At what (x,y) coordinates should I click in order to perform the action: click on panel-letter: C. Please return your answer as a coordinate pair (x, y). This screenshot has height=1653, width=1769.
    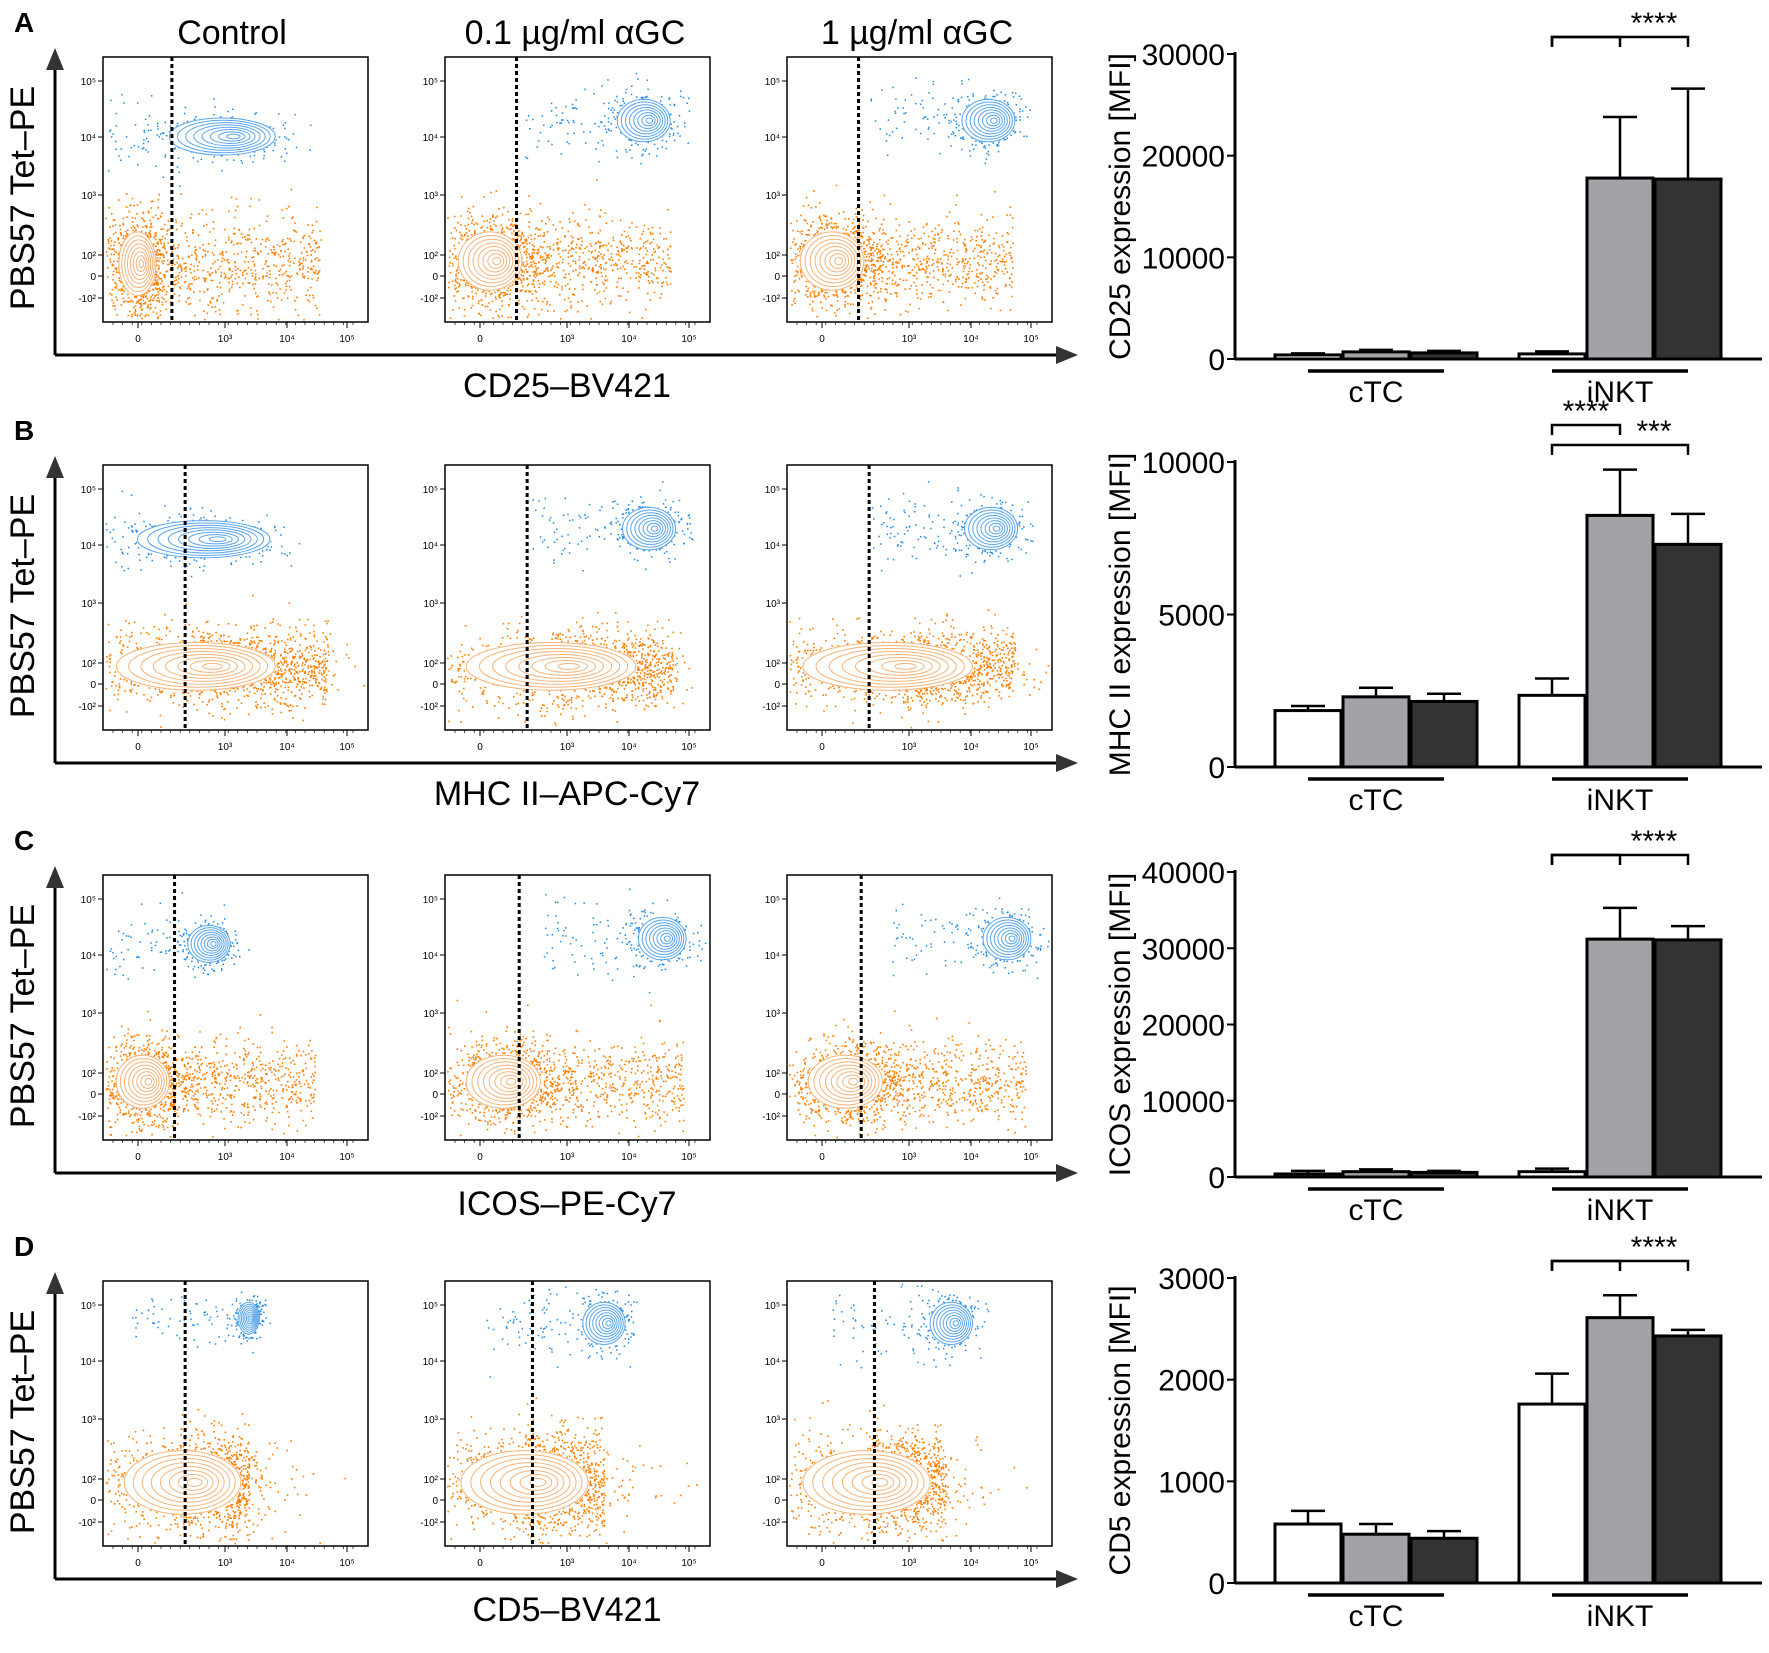
    Looking at the image, I should click on (24, 840).